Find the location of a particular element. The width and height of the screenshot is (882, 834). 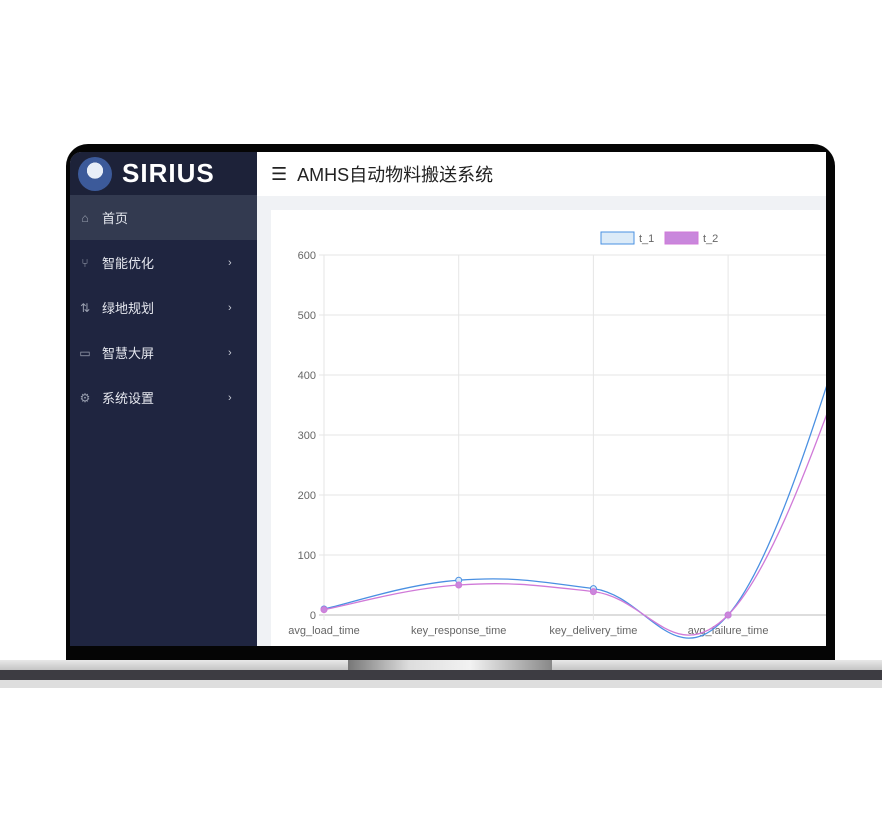

monitor-icon: ▭ is located at coordinates (85, 352).